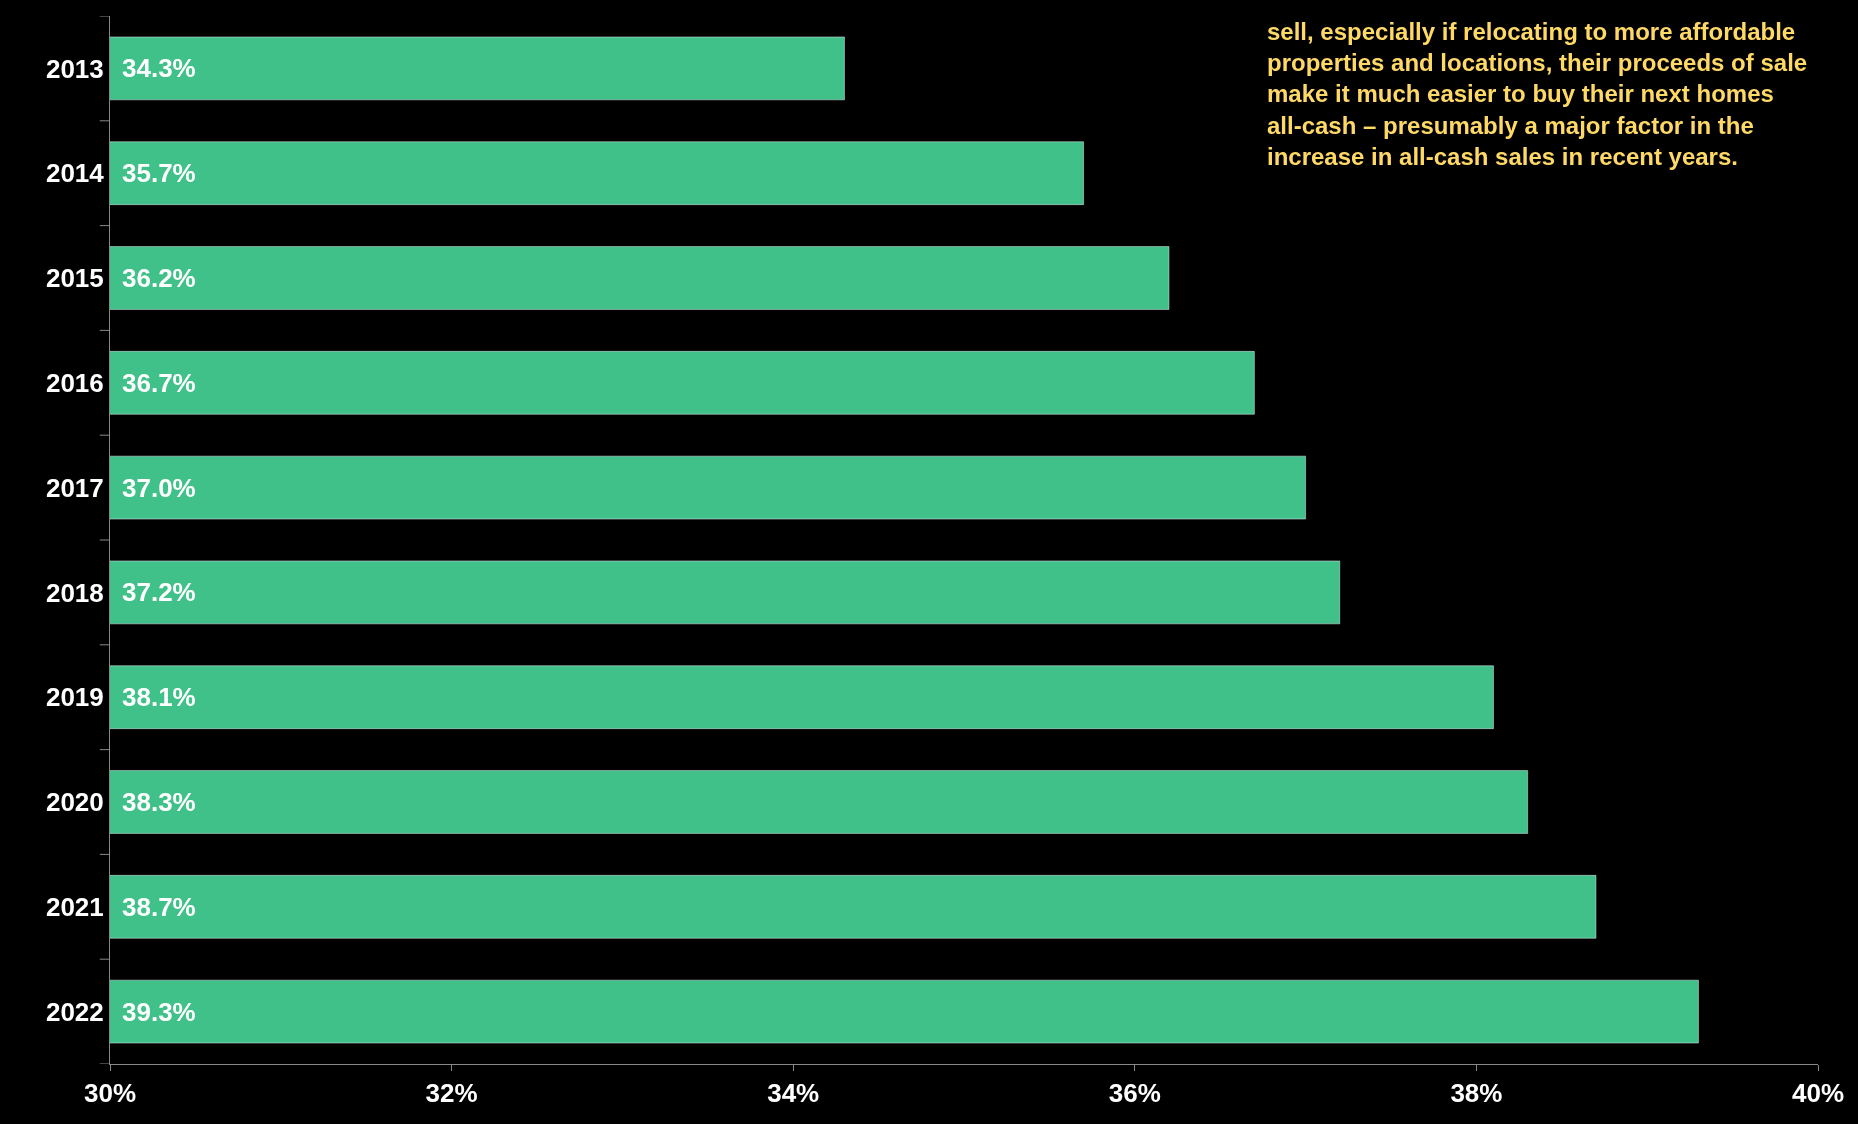 The height and width of the screenshot is (1124, 1858). What do you see at coordinates (451, 1093) in the screenshot?
I see `x-tick-label: 32%` at bounding box center [451, 1093].